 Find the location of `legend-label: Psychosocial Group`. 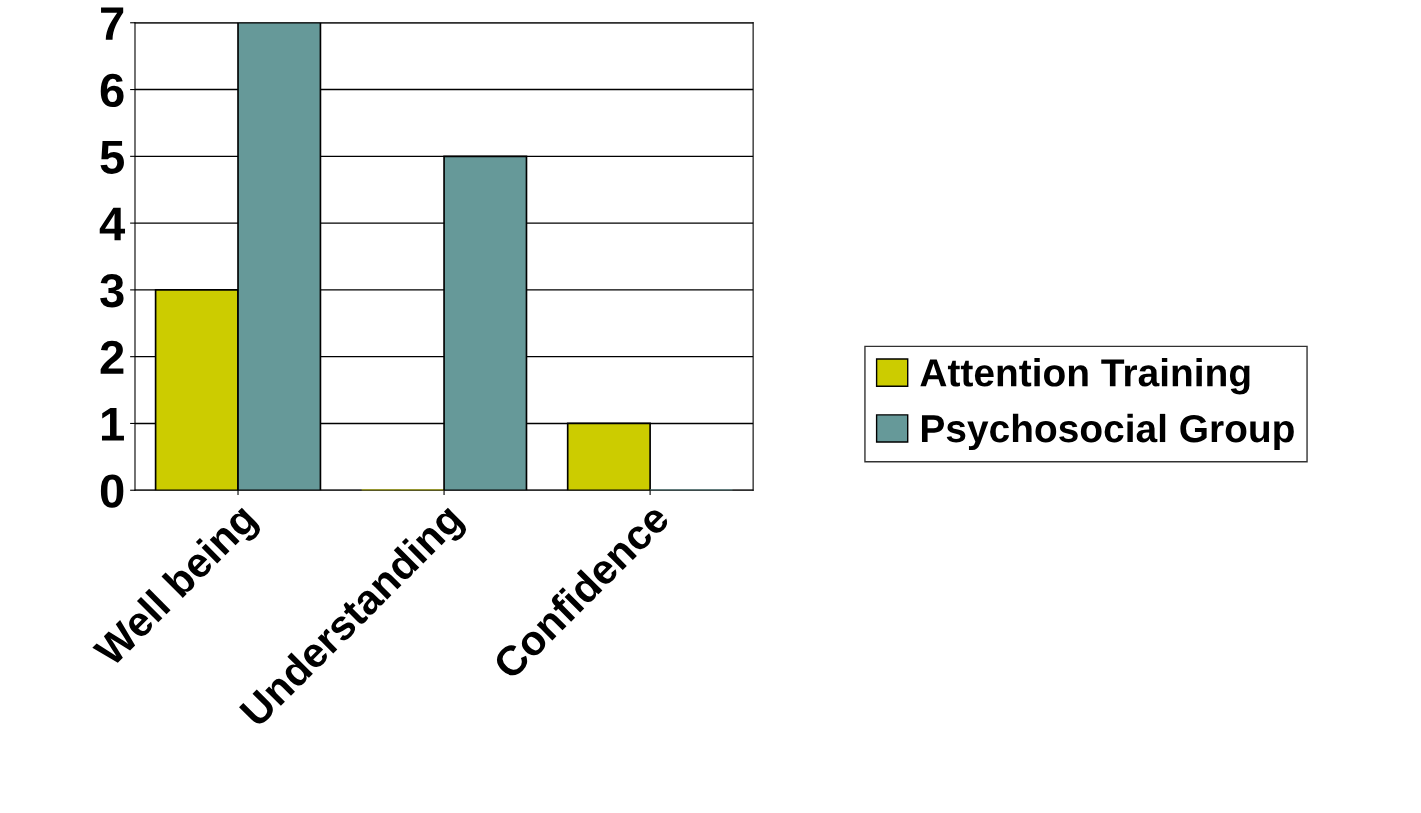

legend-label: Psychosocial Group is located at coordinates (1107, 432).